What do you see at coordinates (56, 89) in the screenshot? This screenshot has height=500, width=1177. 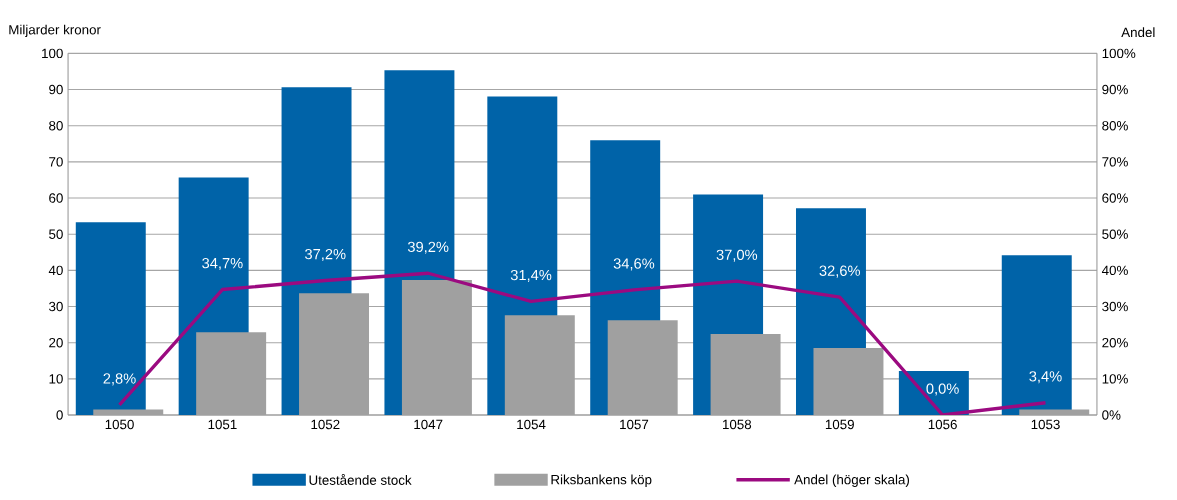 I see `y-tick-label: 90` at bounding box center [56, 89].